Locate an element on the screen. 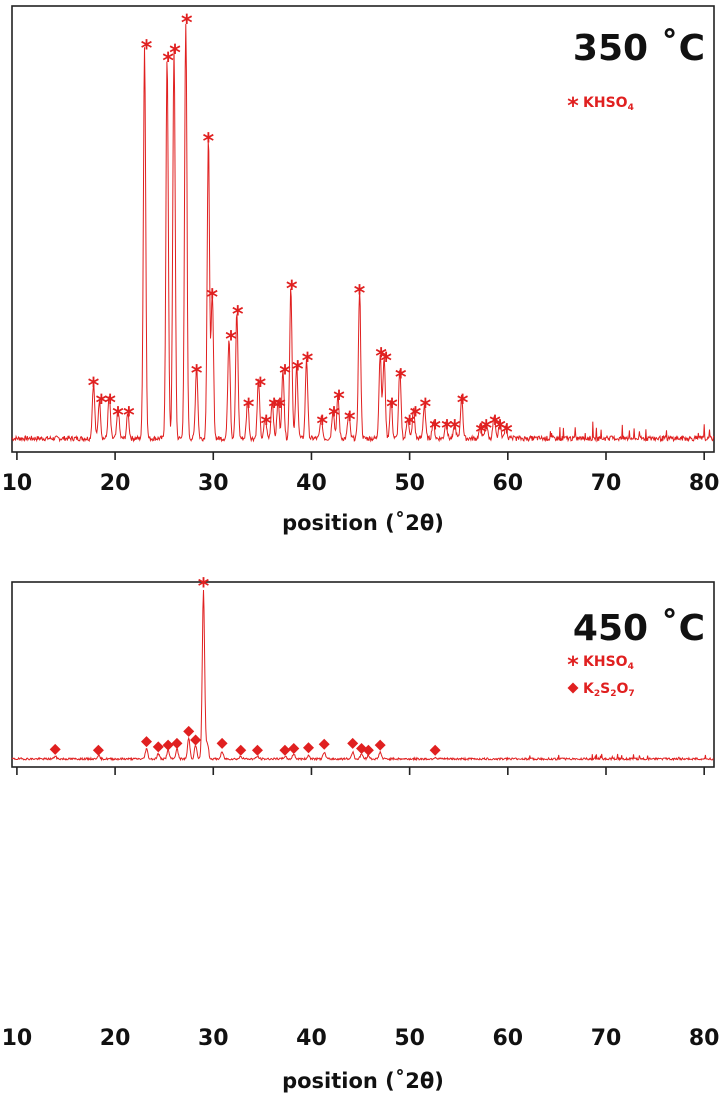 The image size is (721, 1099). temperature-title: 350 ˚C is located at coordinates (639, 48).